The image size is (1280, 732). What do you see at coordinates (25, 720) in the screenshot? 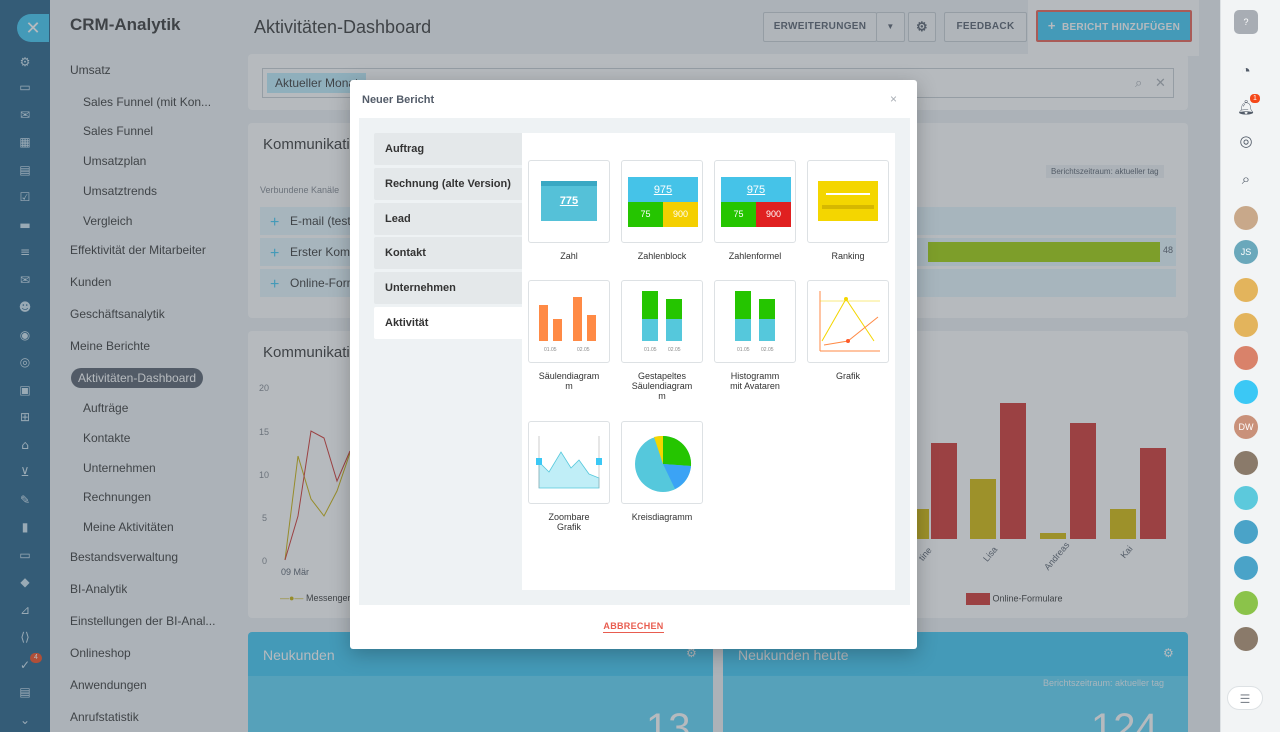
I see `more-icon: ⌄` at bounding box center [25, 720].